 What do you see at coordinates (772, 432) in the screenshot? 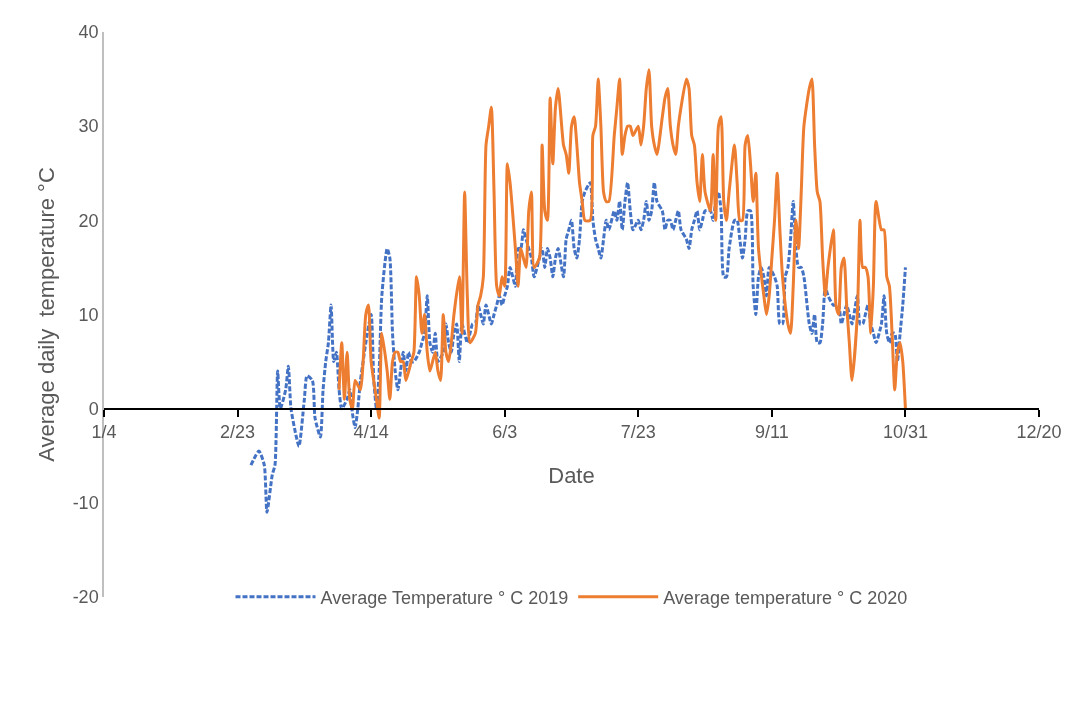
I see `x-tick-label: 9/11` at bounding box center [772, 432].